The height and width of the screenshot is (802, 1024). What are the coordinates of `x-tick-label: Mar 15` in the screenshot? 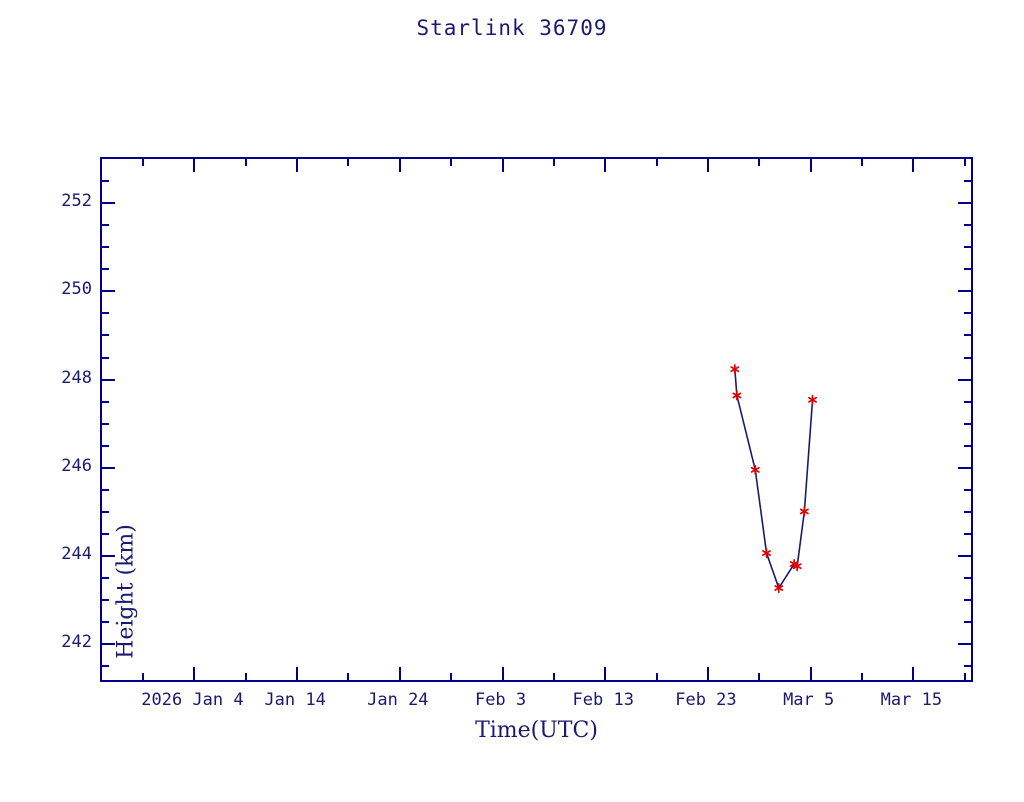 It's located at (911, 700).